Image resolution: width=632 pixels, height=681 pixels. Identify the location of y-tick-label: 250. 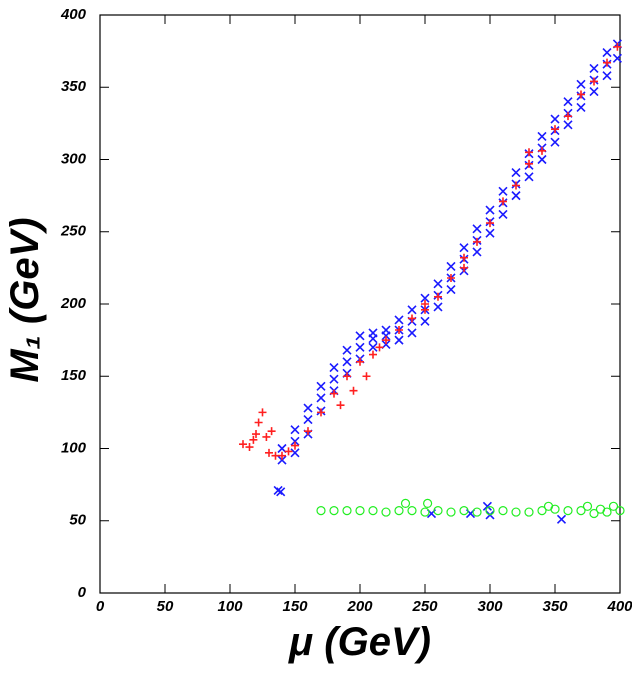
(73, 231).